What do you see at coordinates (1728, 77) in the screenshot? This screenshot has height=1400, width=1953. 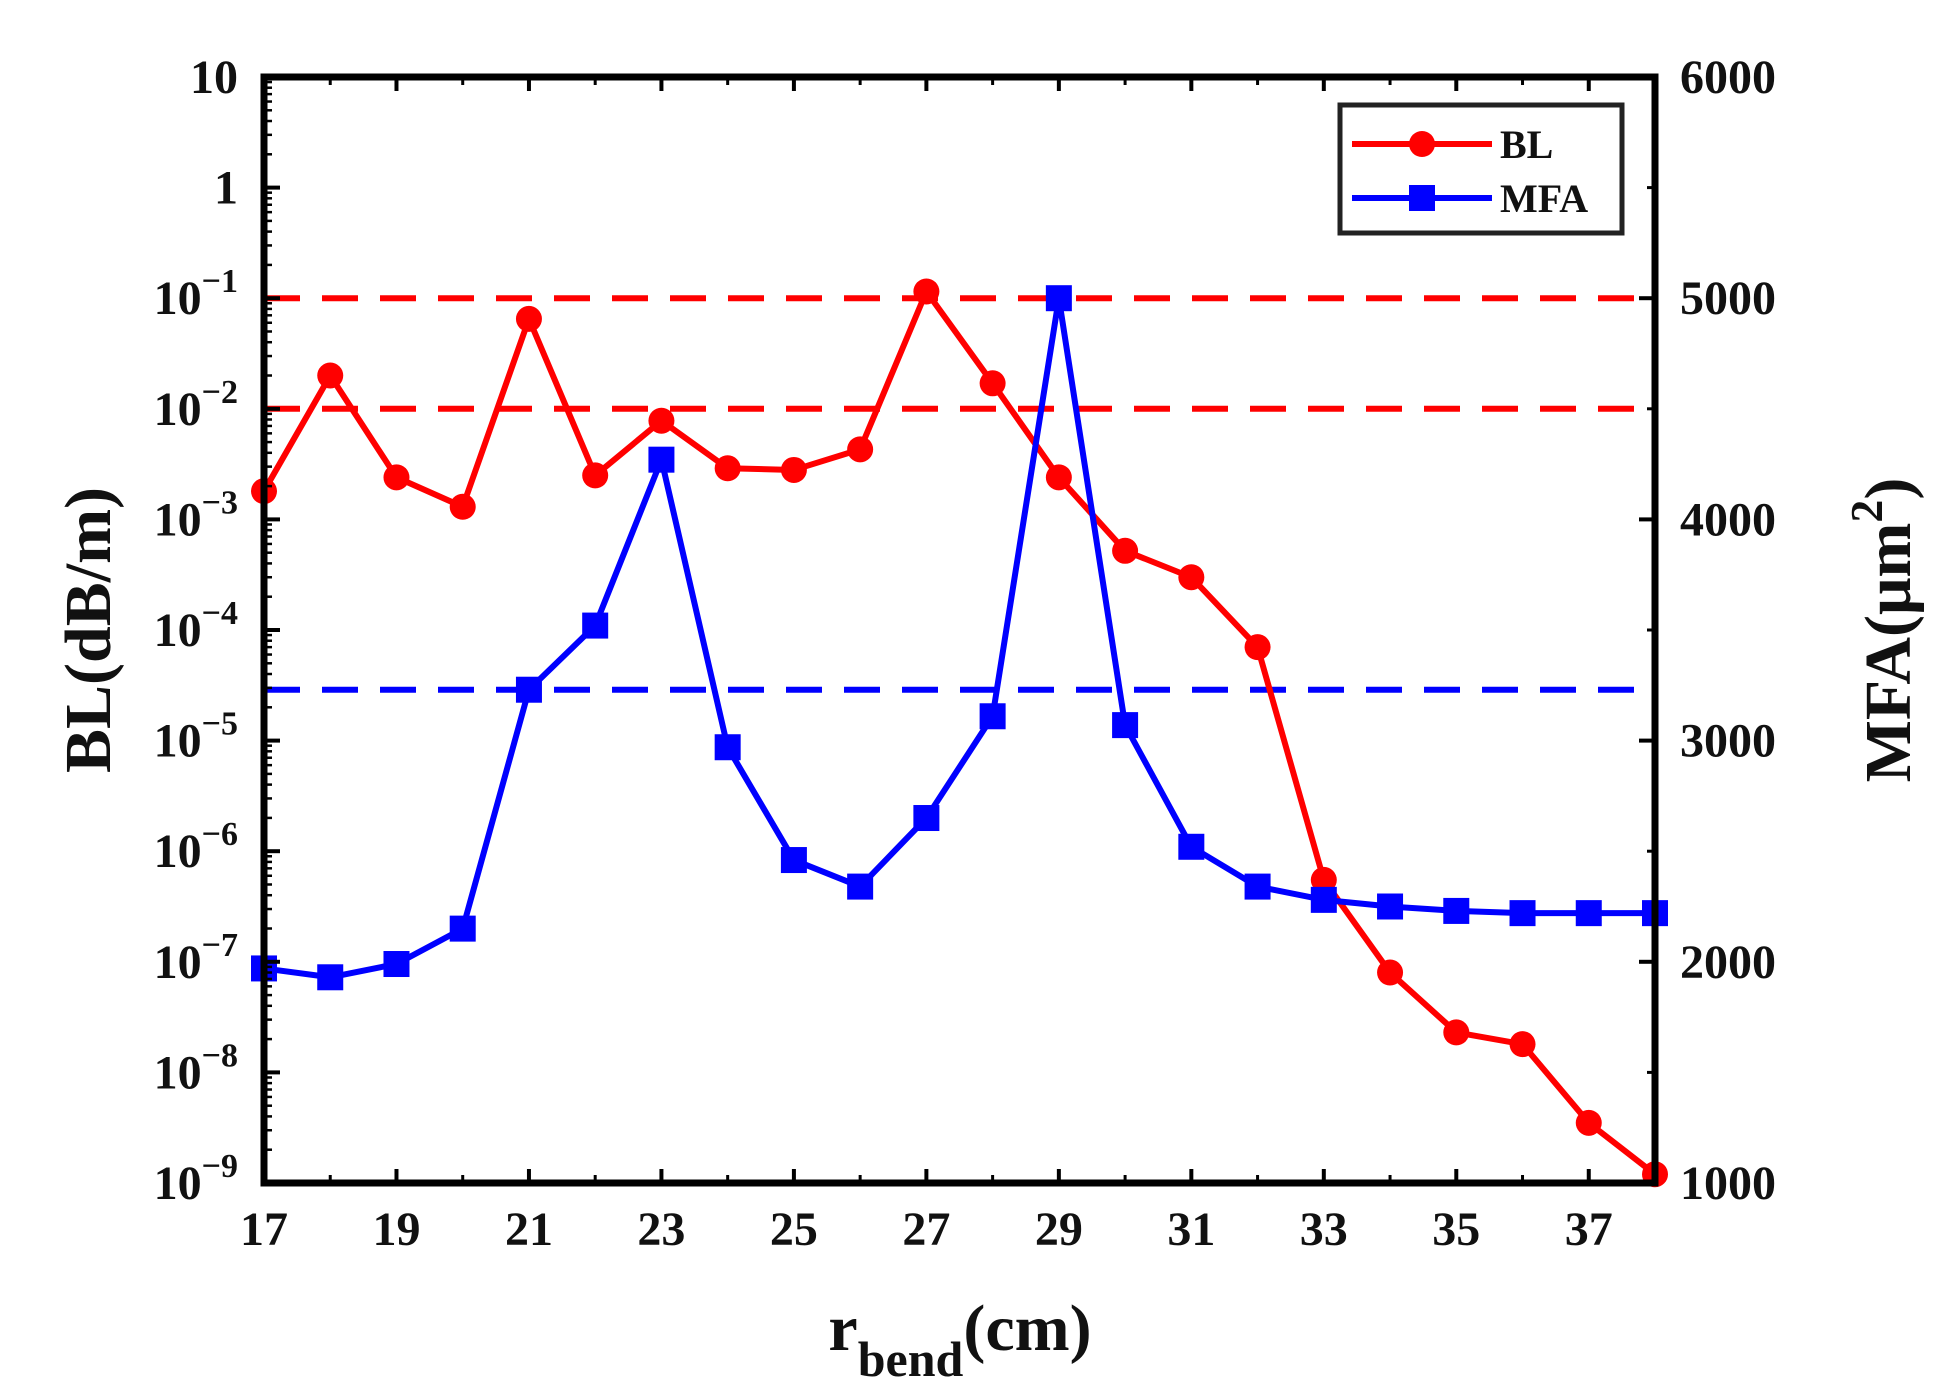 I see `y-right-tick-label: 6000` at bounding box center [1728, 77].